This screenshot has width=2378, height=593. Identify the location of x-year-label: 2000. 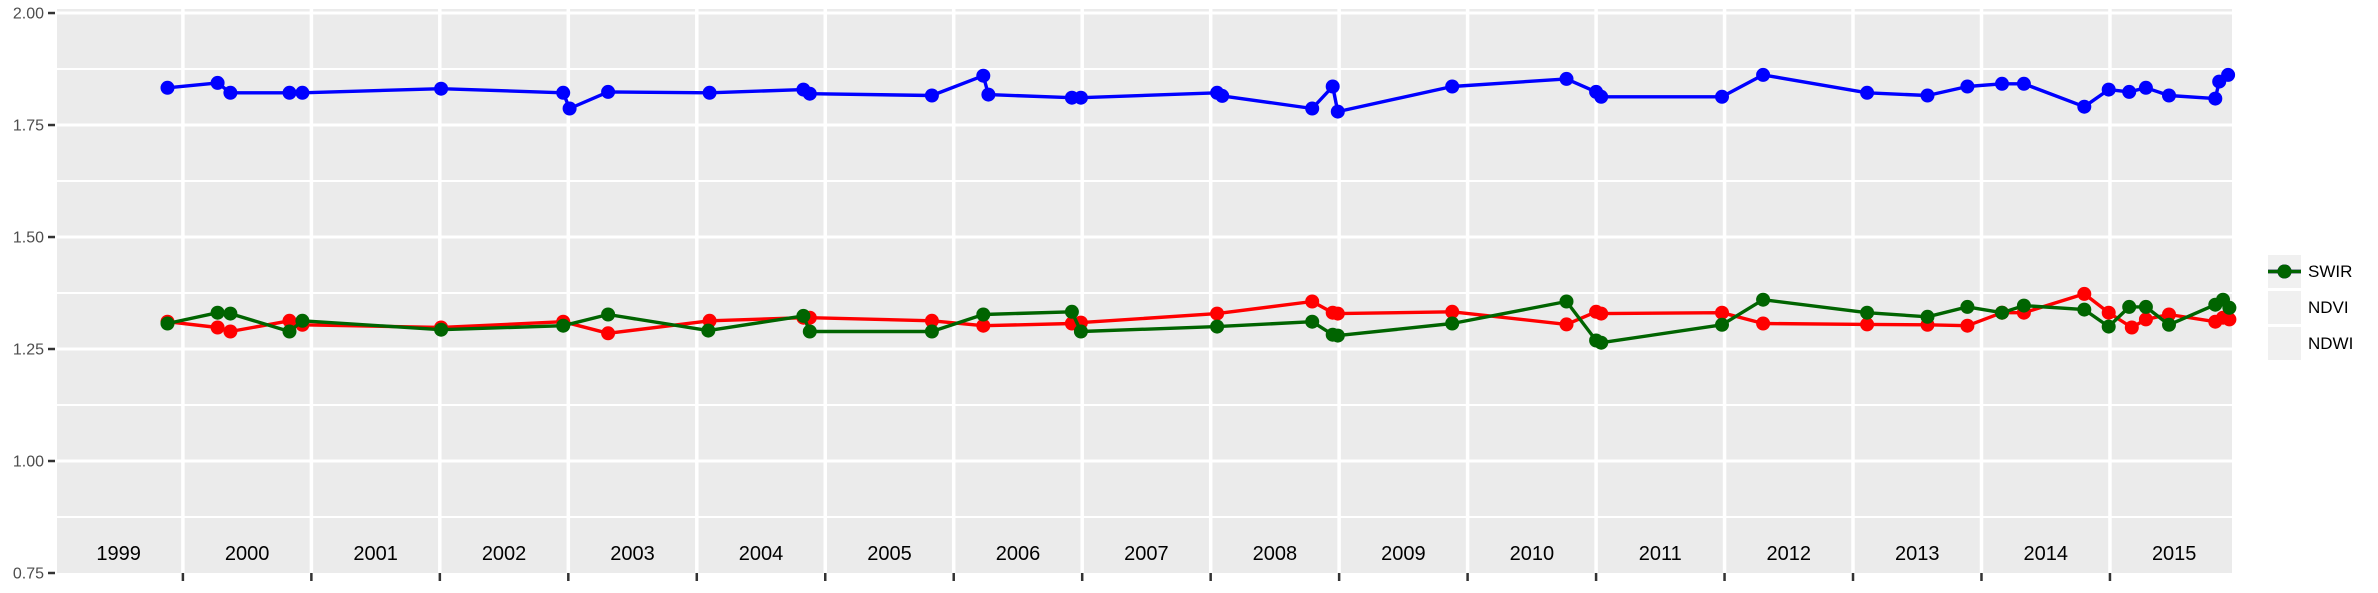
(247, 554).